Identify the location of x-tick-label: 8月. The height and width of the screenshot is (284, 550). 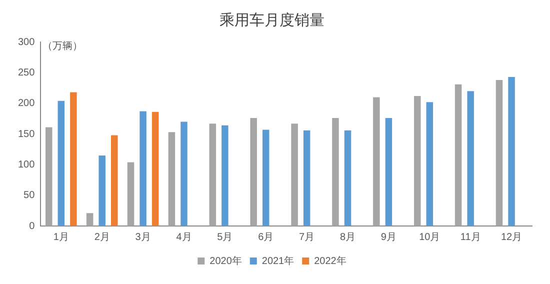
(348, 237).